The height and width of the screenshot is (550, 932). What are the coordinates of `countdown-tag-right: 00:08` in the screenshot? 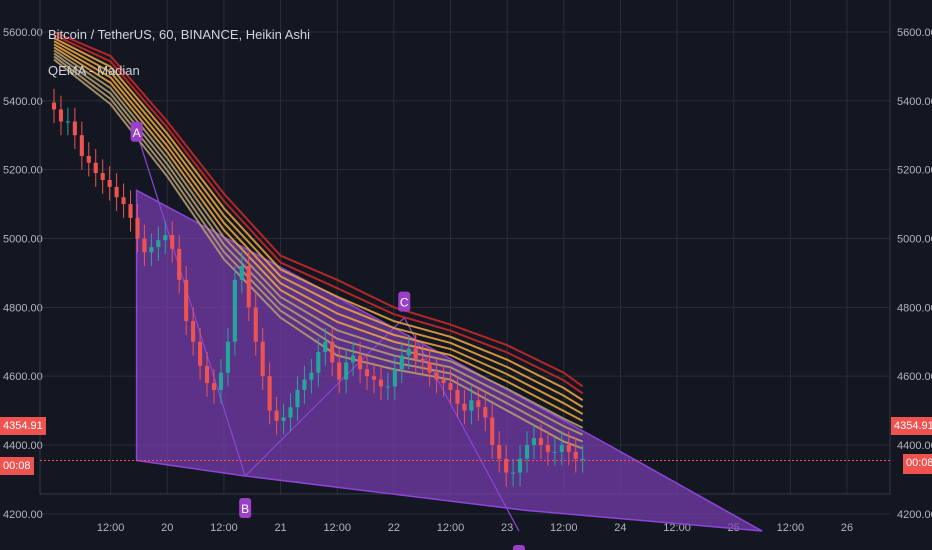 It's located at (917, 464).